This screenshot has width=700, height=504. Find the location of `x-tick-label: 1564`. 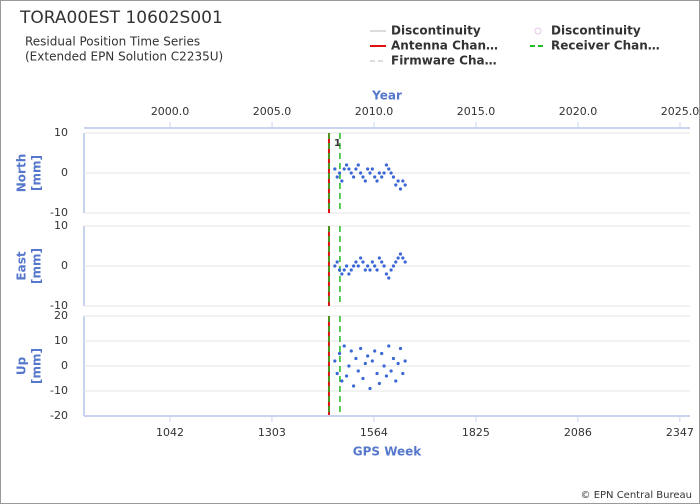

x-tick-label: 1564 is located at coordinates (374, 432).